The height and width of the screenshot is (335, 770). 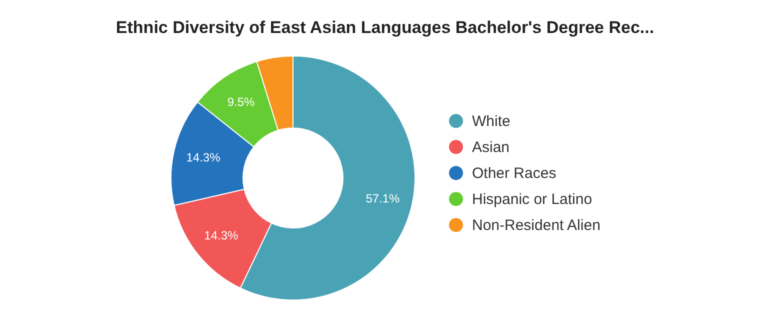 What do you see at coordinates (491, 147) in the screenshot?
I see `legend-label: Asian` at bounding box center [491, 147].